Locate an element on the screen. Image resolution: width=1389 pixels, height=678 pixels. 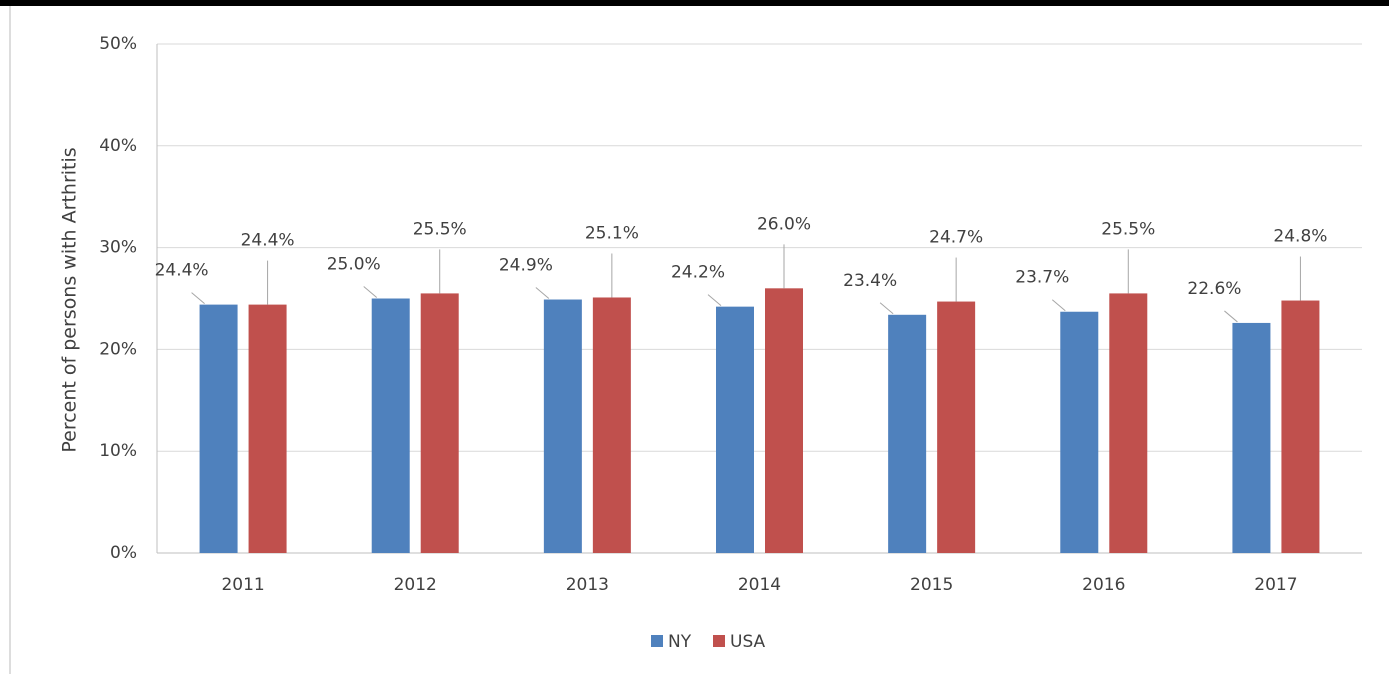
x-tick-label: 2013 is located at coordinates (587, 585).